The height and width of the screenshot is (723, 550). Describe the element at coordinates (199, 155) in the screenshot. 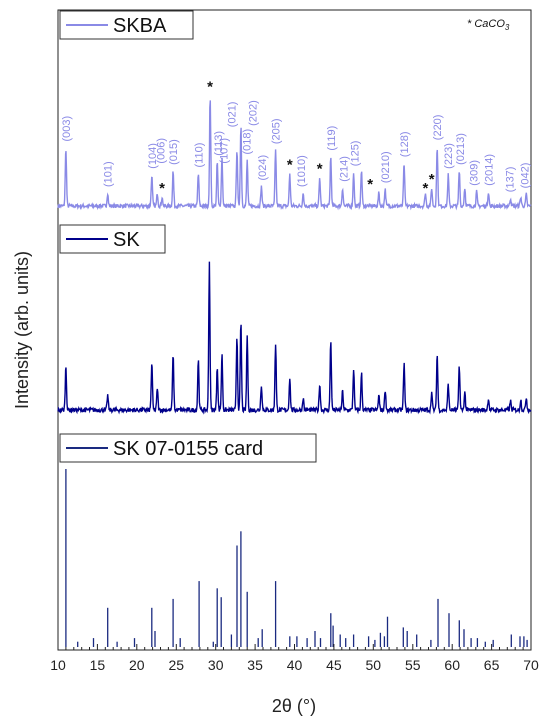

I see `hkl-label: (110)` at that location.